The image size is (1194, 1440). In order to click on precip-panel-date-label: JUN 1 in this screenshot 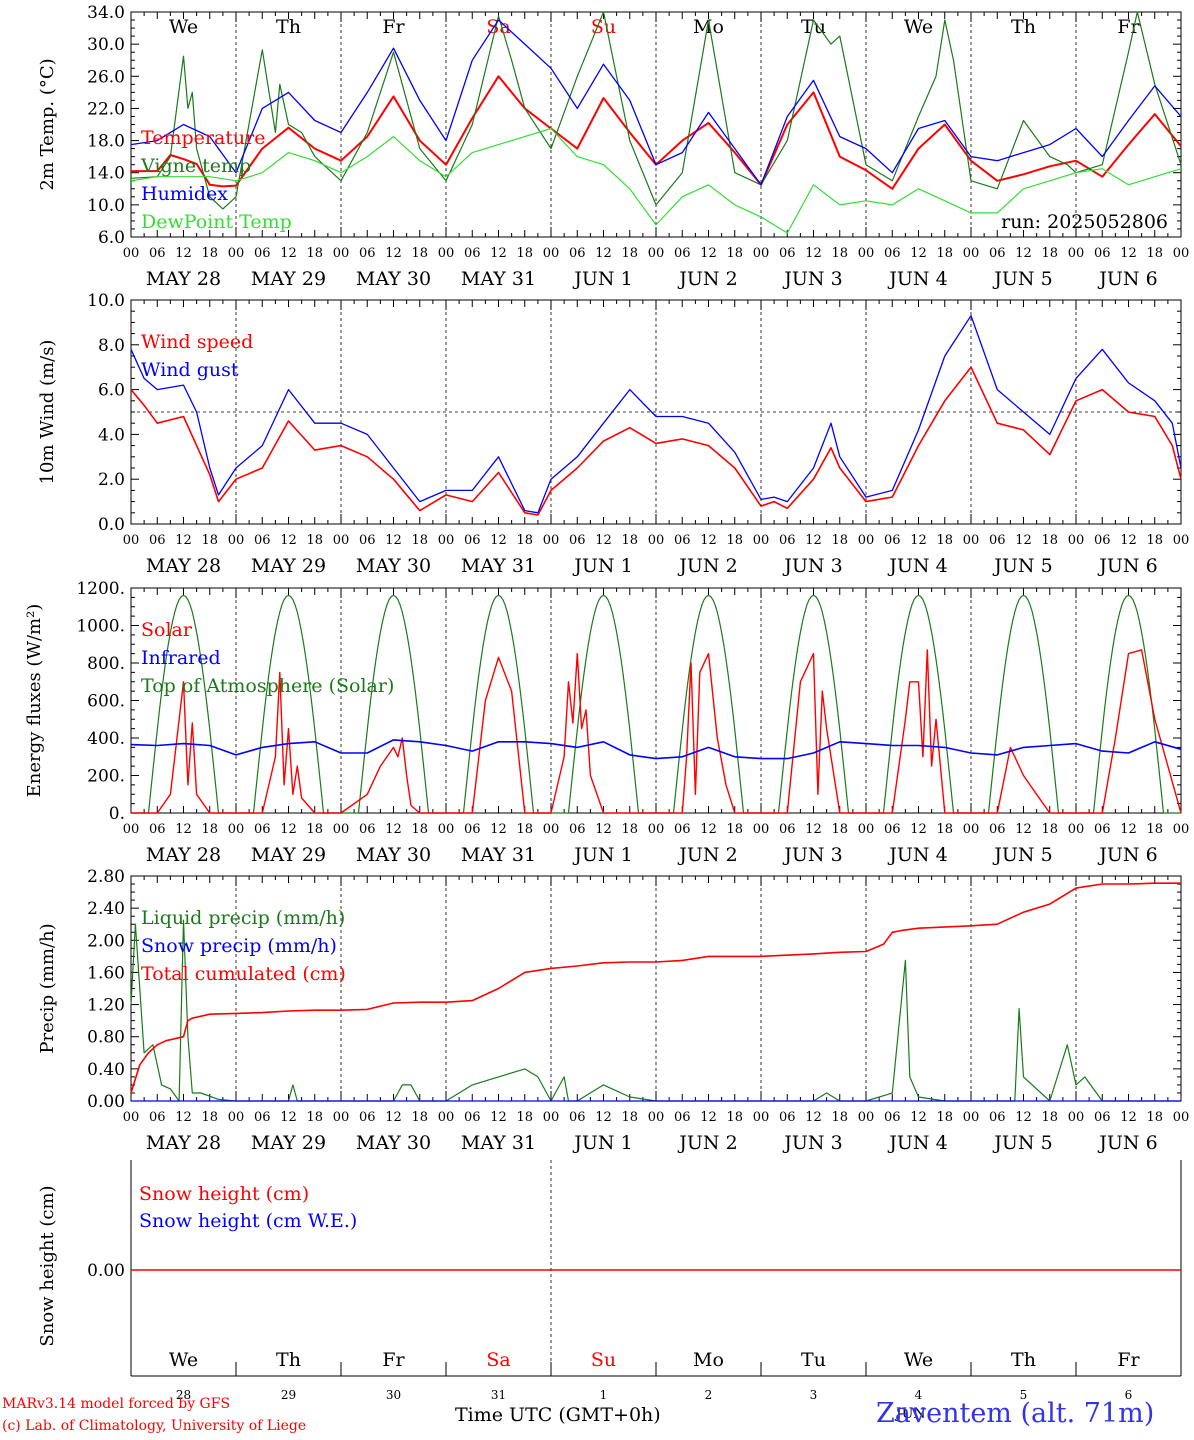, I will do `click(602, 1143)`.